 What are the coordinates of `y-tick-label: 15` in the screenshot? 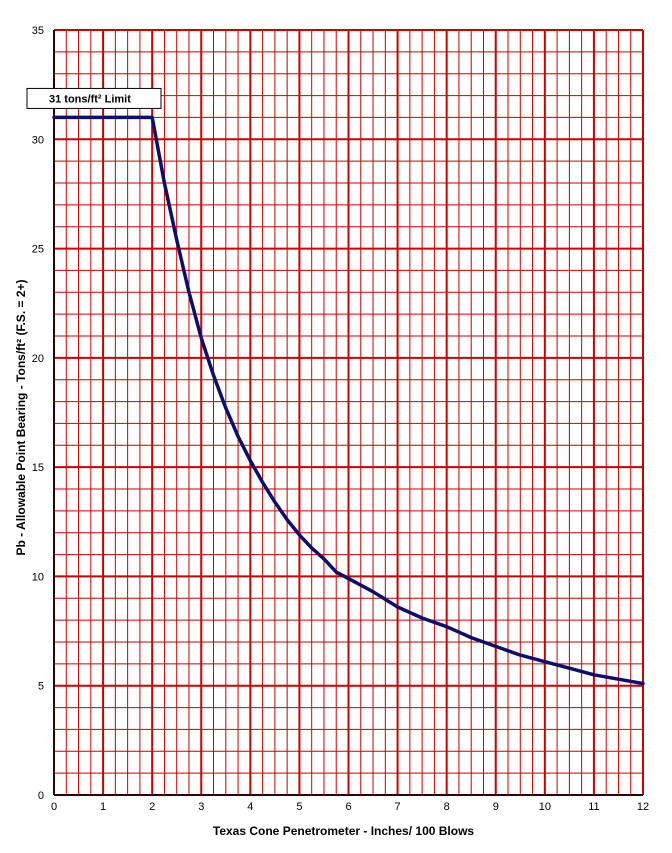 It's located at (38, 468).